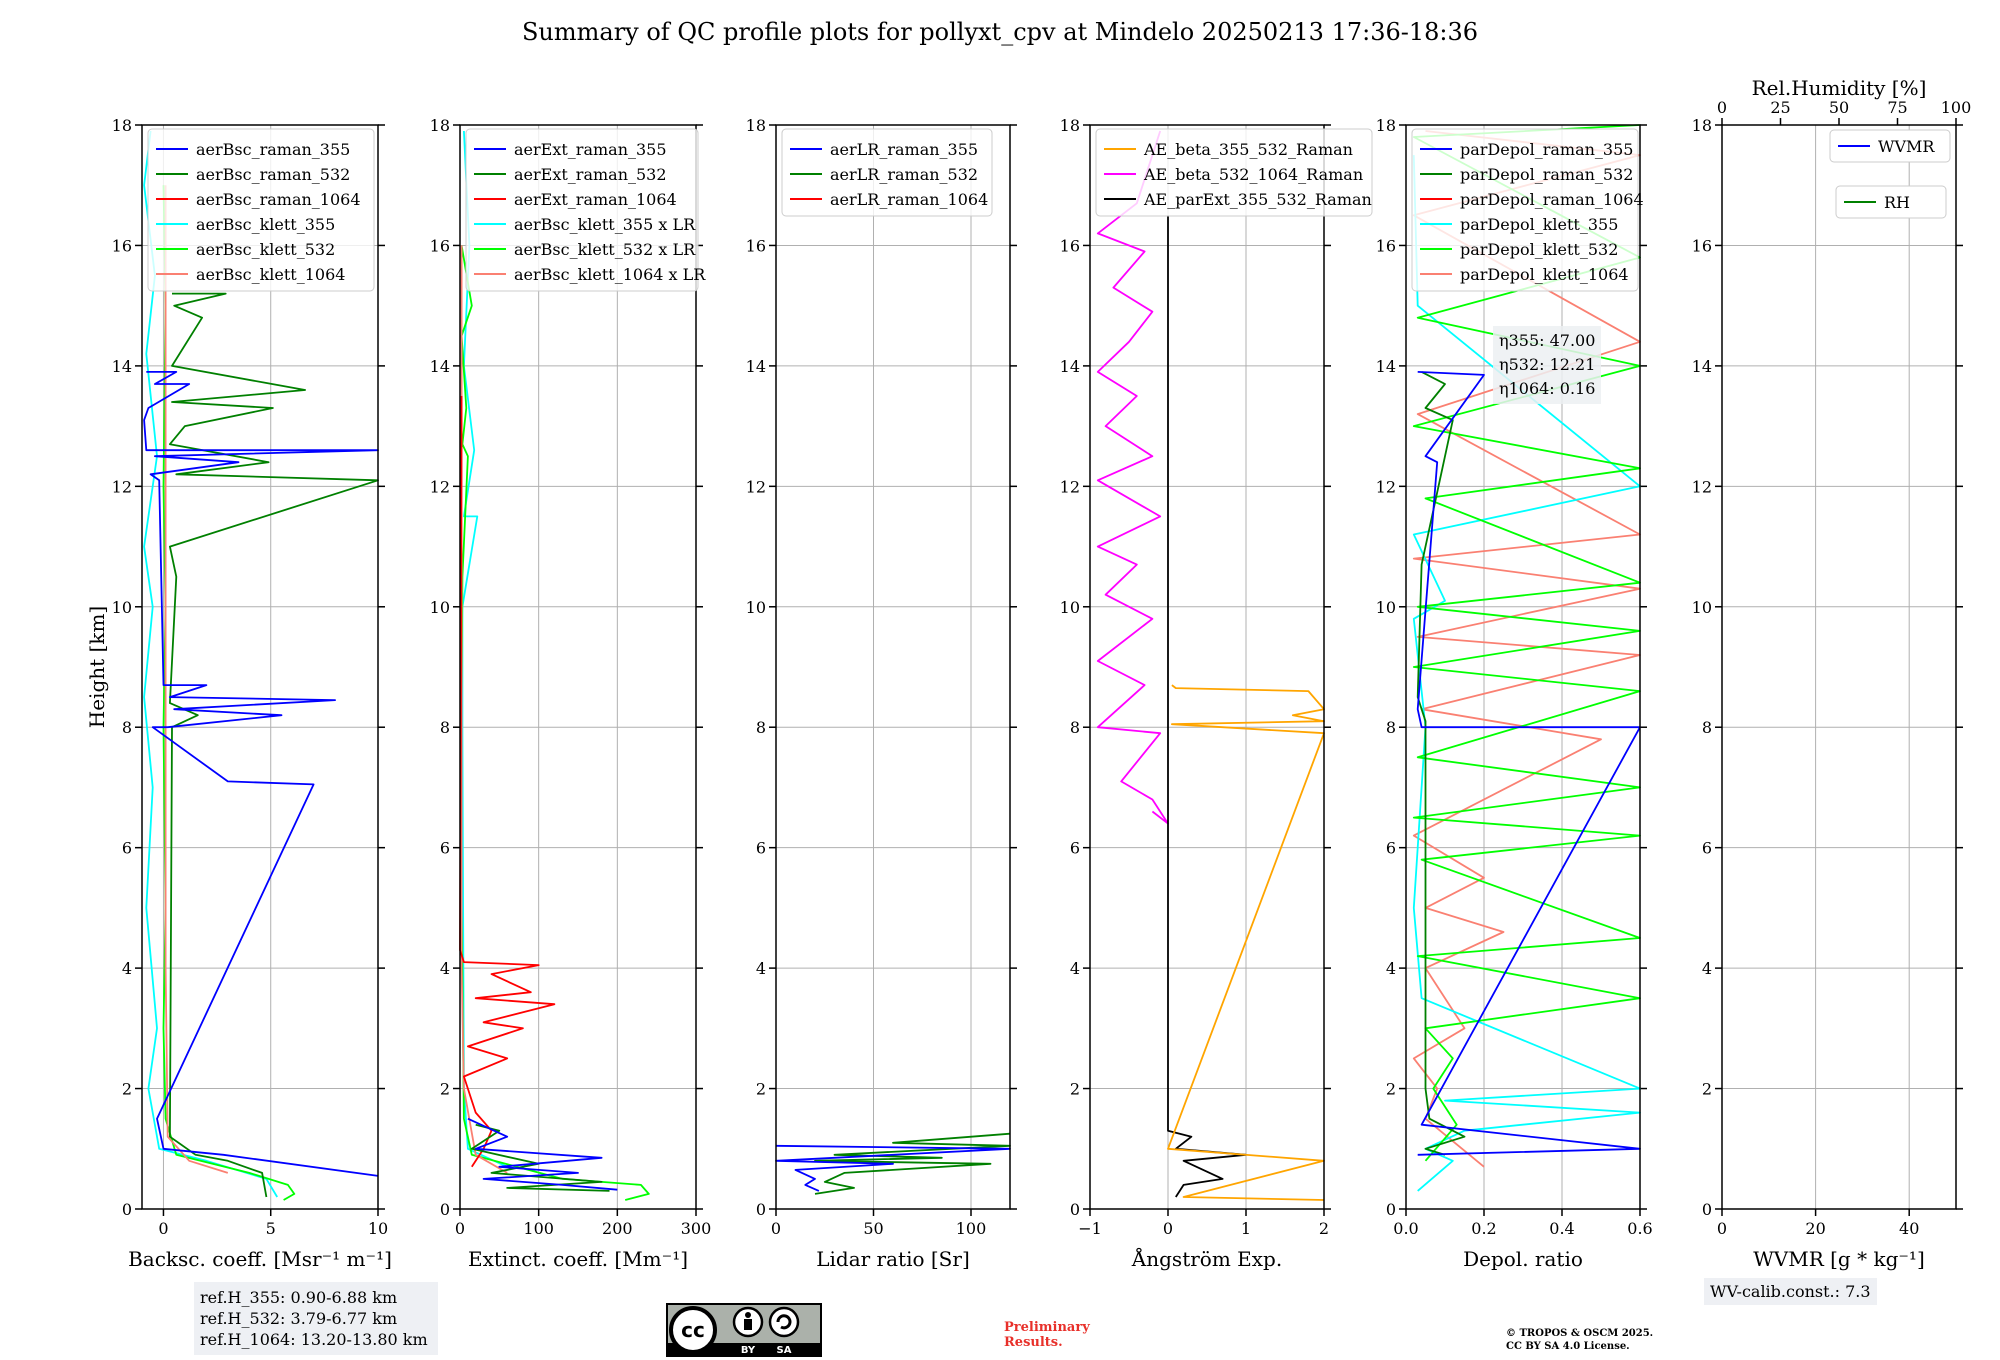 The height and width of the screenshot is (1360, 2000). Describe the element at coordinates (97, 667) in the screenshot. I see `y-axis-label: Height [km]` at that location.